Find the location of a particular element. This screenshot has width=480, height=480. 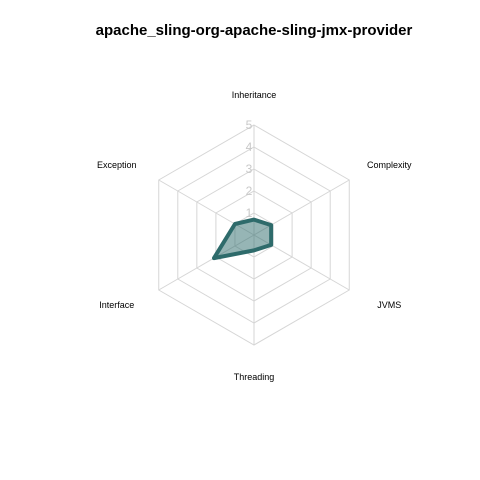

axis-label-threading: Threading is located at coordinates (254, 377).